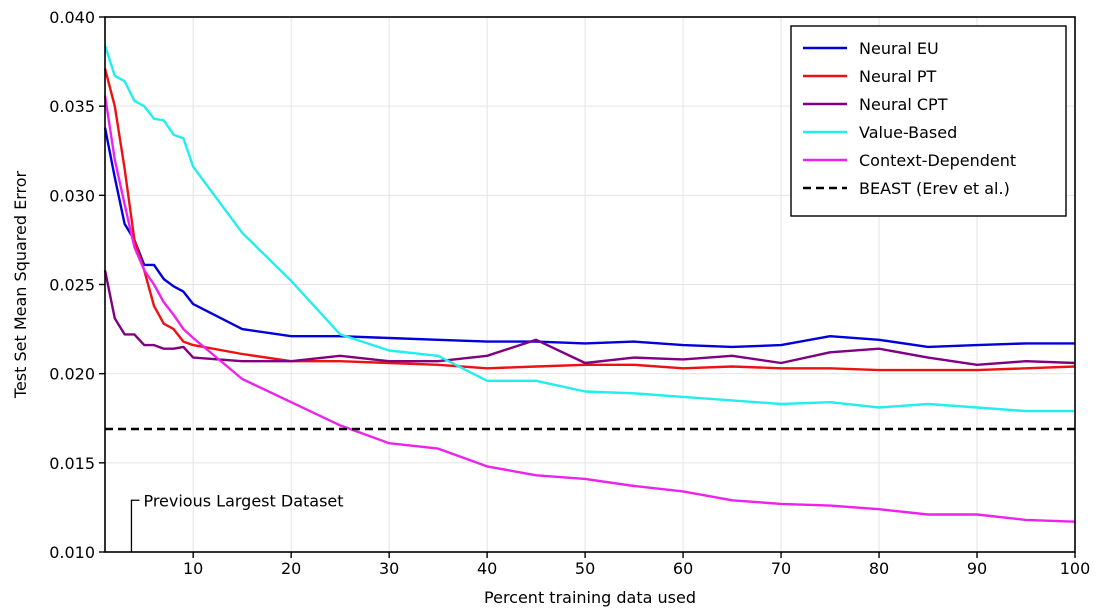  Describe the element at coordinates (879, 568) in the screenshot. I see `x-tick-label: 80` at that location.